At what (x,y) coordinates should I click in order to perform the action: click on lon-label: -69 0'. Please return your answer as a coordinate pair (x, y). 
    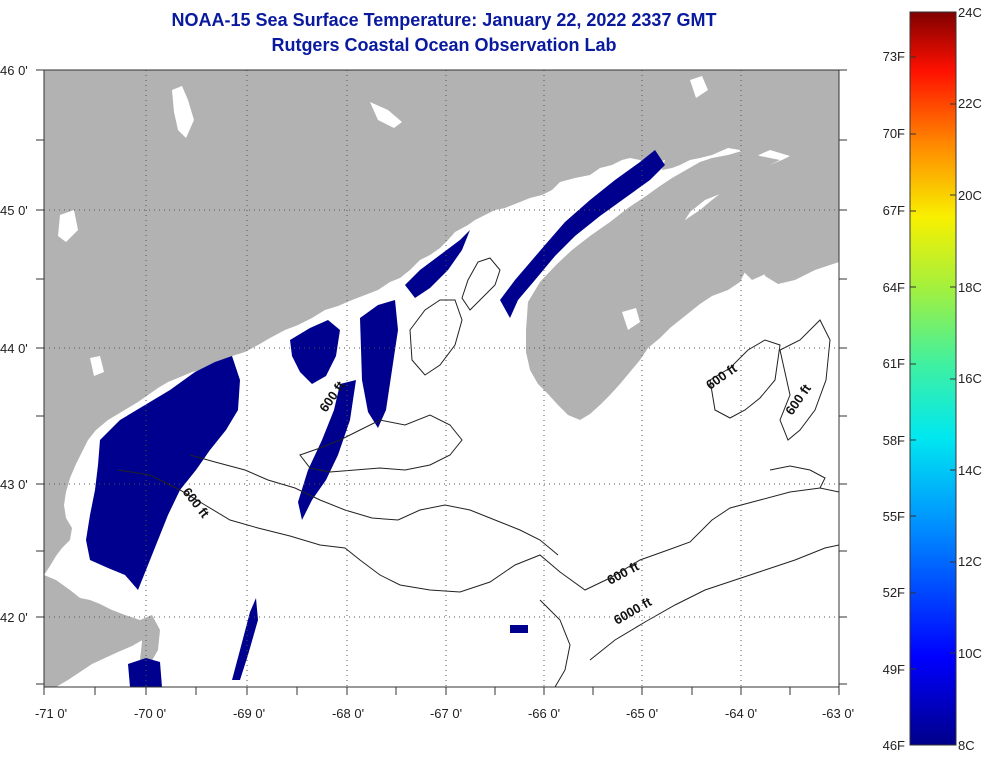
    Looking at the image, I should click on (249, 713).